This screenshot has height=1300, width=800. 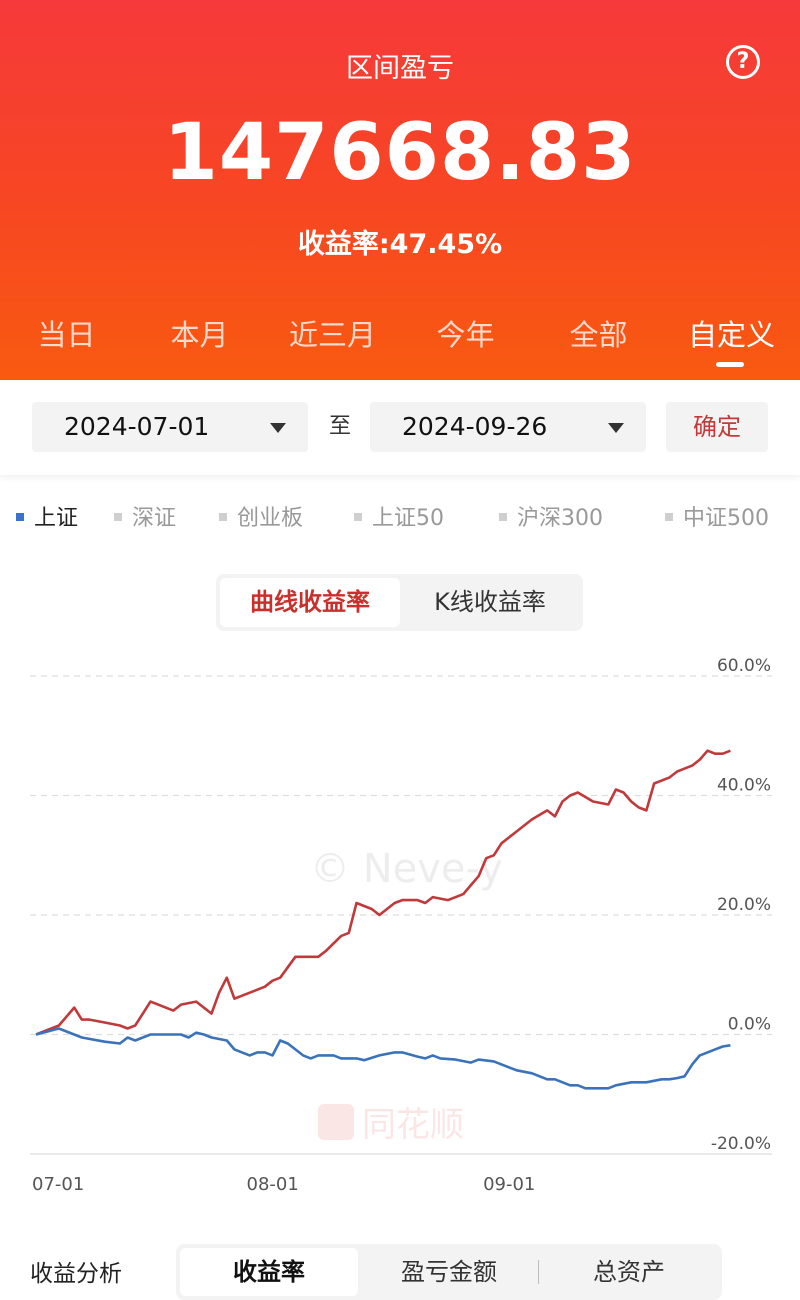 What do you see at coordinates (490, 602) in the screenshot?
I see `kline-return-option: K线收益率` at bounding box center [490, 602].